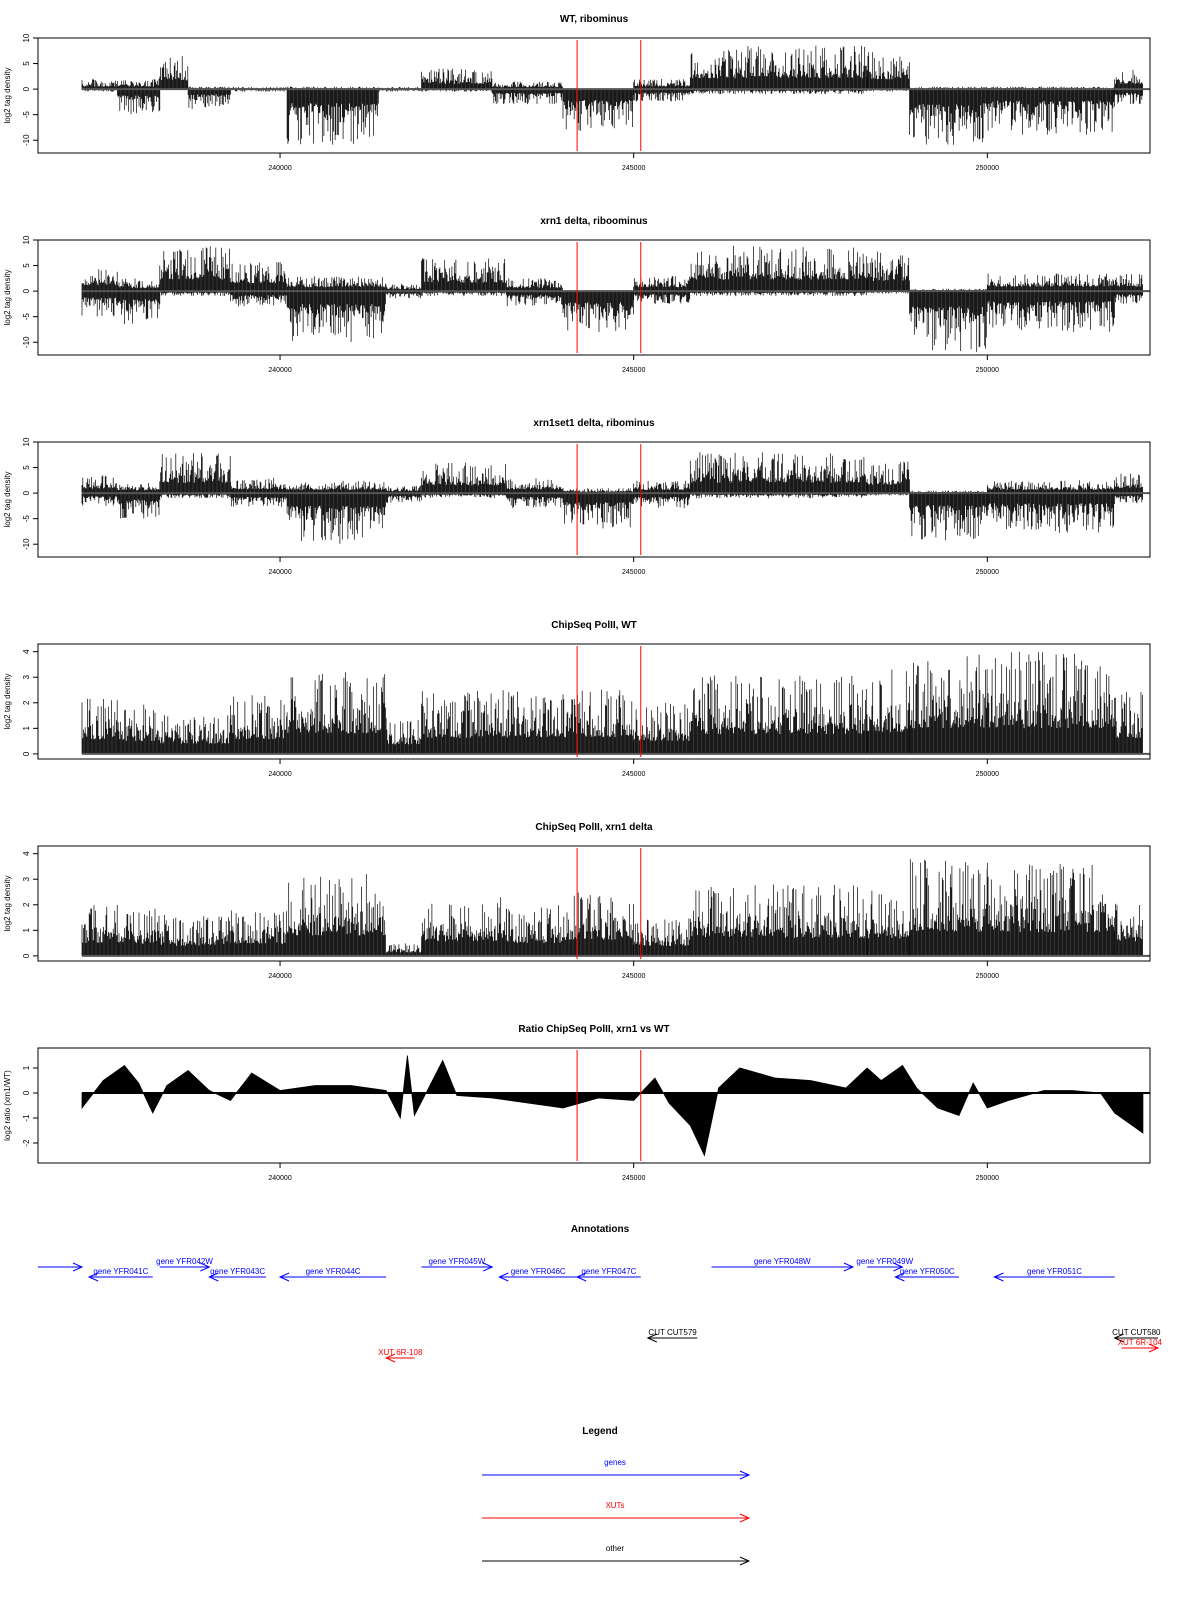 The image size is (1200, 1600). I want to click on feature-label: gene YFR044C, so click(333, 1271).